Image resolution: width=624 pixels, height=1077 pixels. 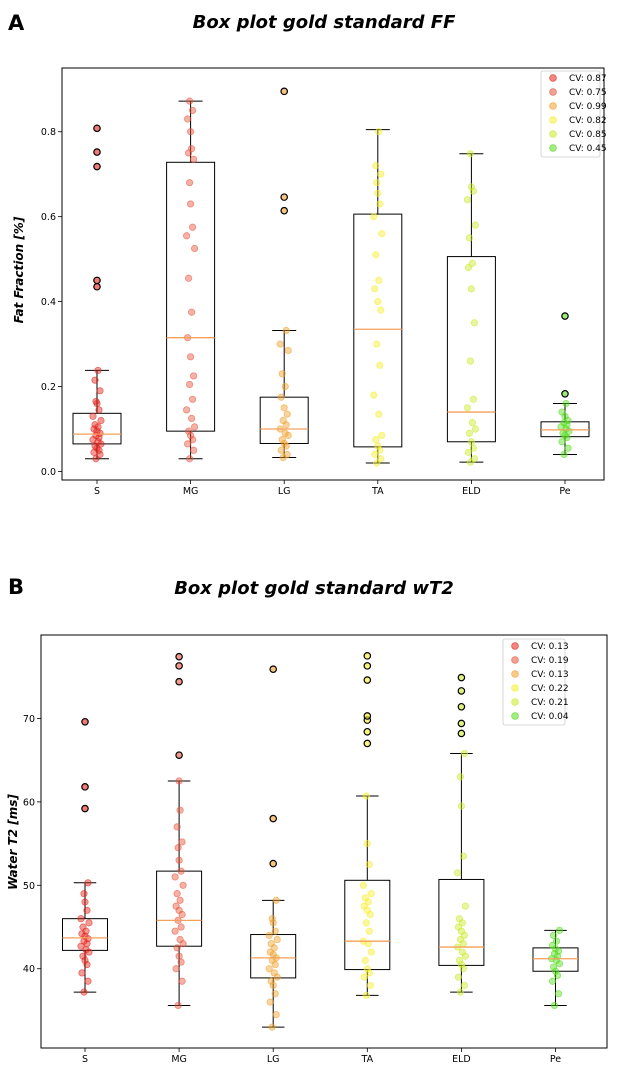 What do you see at coordinates (461, 922) in the screenshot?
I see `panel-b-box-eld` at bounding box center [461, 922].